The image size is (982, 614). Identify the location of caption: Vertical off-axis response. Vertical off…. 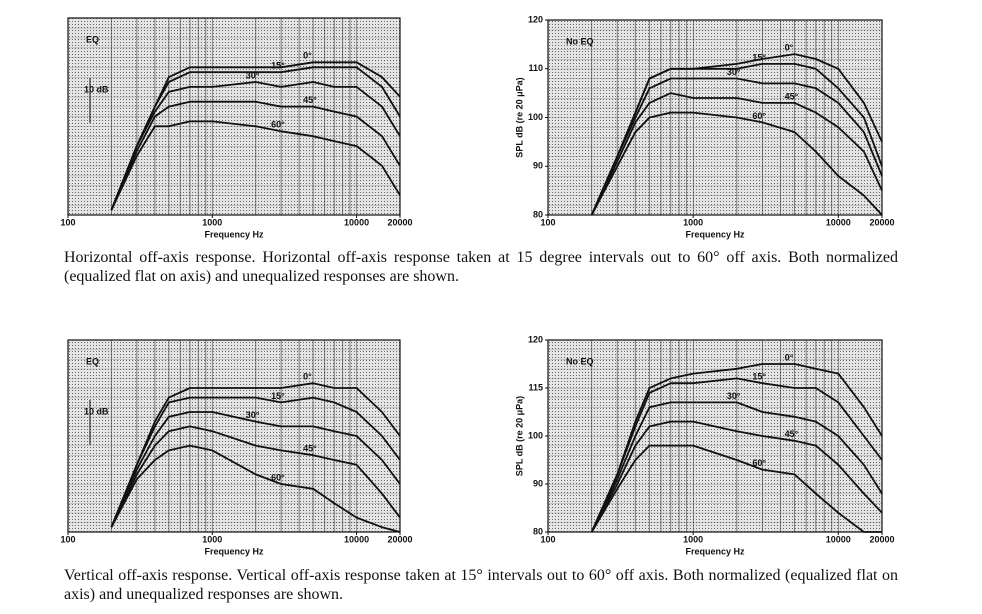
(481, 585).